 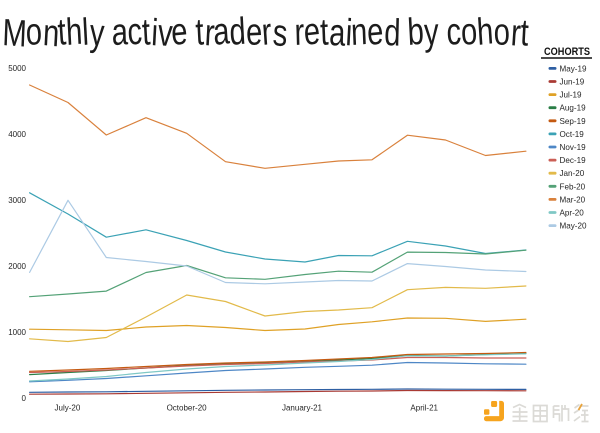 I want to click on svg-text: Jul-19, so click(x=571, y=95).